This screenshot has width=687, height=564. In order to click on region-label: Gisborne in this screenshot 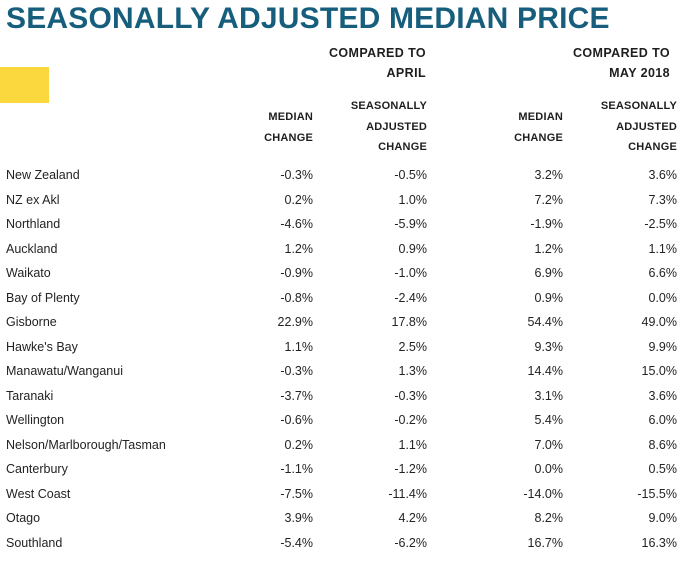, I will do `click(31, 322)`.